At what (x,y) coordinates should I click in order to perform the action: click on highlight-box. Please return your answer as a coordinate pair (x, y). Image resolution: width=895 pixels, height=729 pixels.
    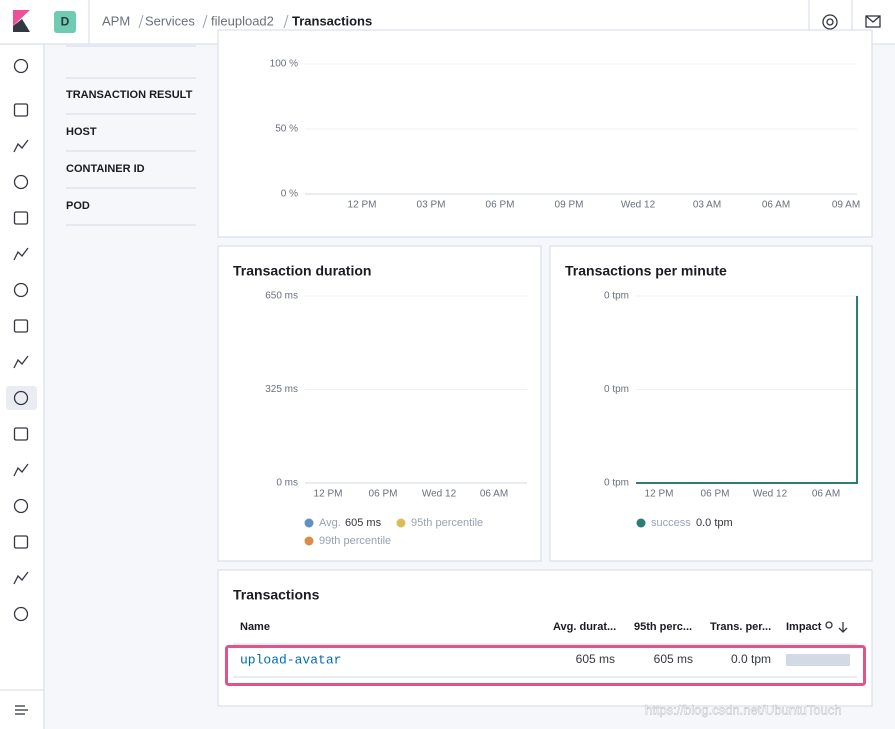
    Looking at the image, I should click on (545, 665).